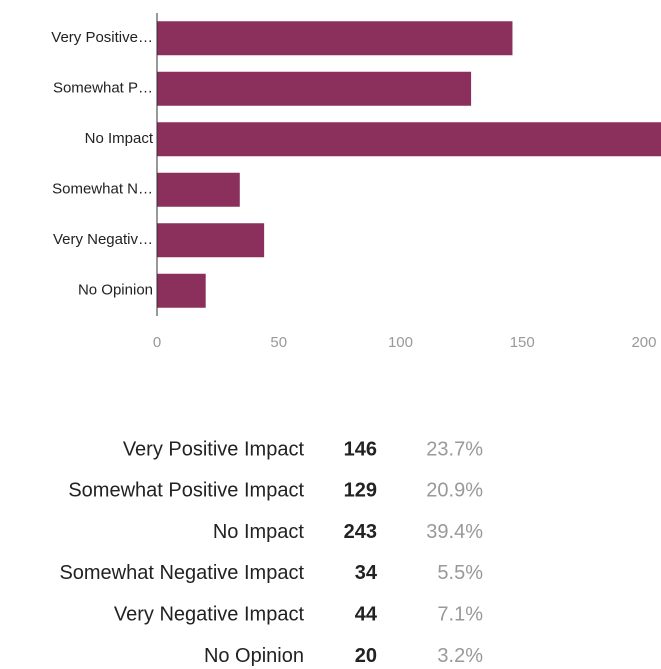 The height and width of the screenshot is (669, 661). What do you see at coordinates (181, 573) in the screenshot?
I see `row-label: Somewhat Negative Impact` at bounding box center [181, 573].